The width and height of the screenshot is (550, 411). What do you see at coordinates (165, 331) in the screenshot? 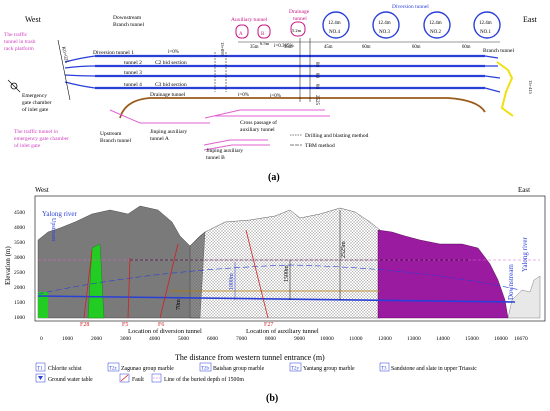
I see `loc-diversion-label: Location of diversion tunnel` at bounding box center [165, 331].